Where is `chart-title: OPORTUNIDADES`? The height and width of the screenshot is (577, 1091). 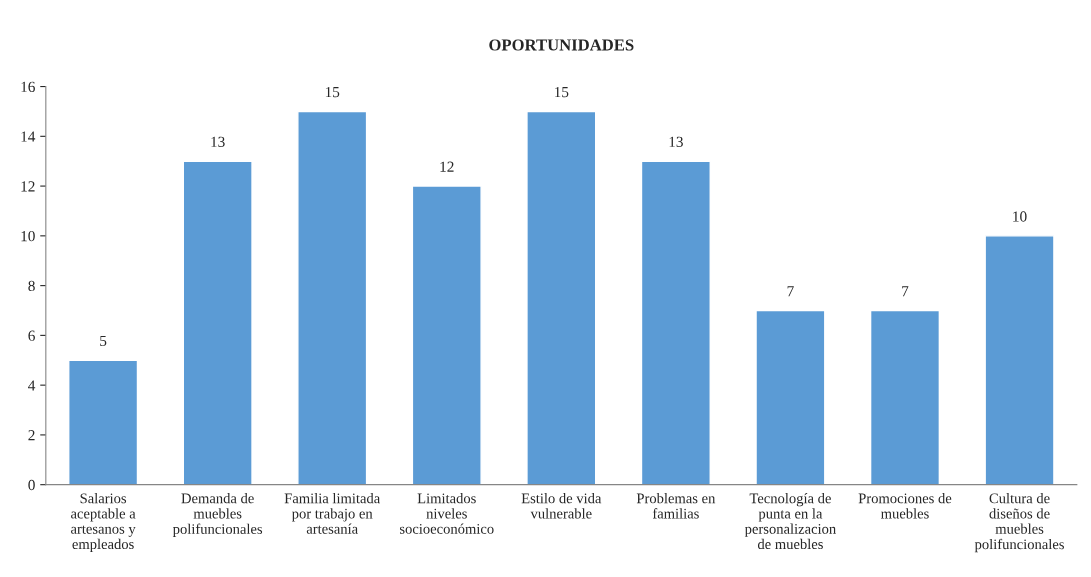
chart-title: OPORTUNIDADES is located at coordinates (561, 45).